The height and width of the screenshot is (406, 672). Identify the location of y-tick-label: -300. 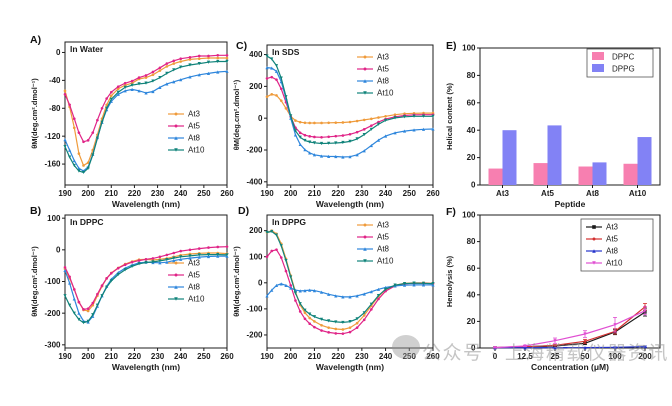
(52, 344).